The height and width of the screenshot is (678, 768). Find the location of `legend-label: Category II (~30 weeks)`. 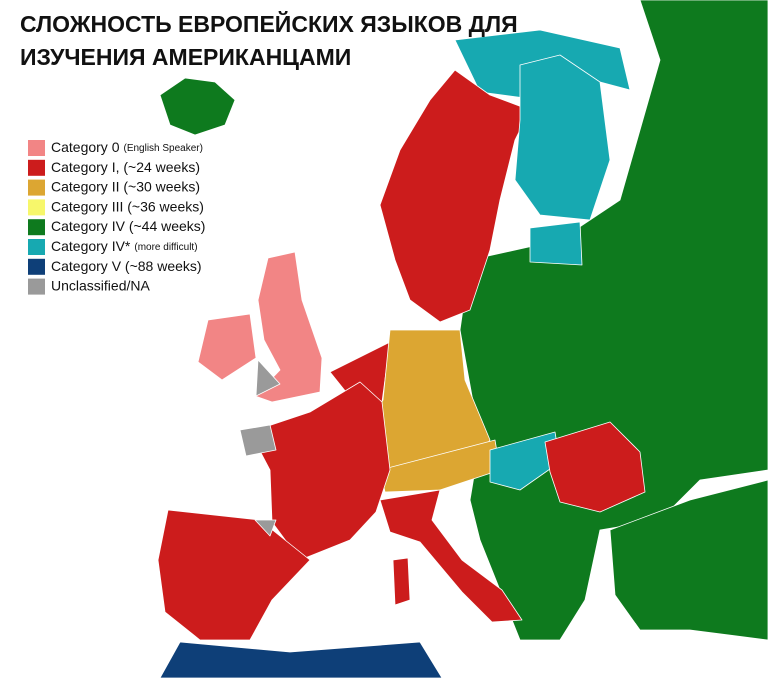

legend-label: Category II (~30 weeks) is located at coordinates (125, 186).